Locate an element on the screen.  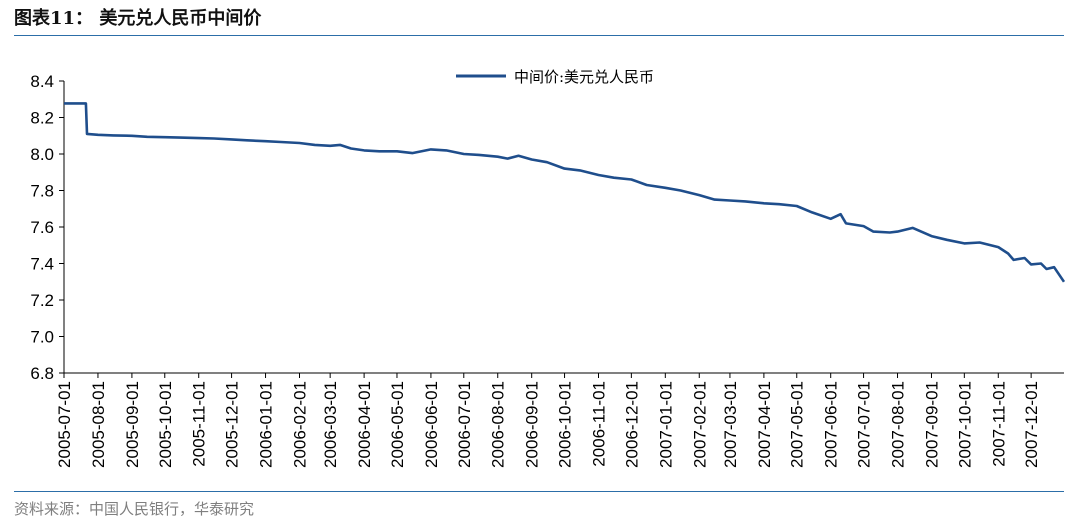
x-tick-label: 2006-09-01 is located at coordinates (532, 424).